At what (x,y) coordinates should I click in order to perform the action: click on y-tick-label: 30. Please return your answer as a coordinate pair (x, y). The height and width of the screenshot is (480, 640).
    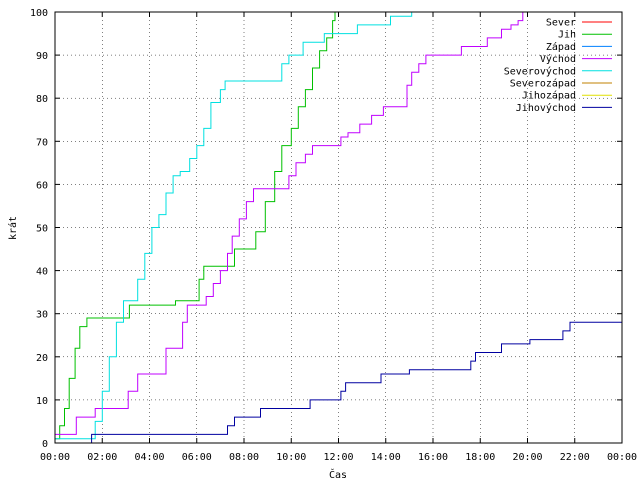
    Looking at the image, I should click on (42, 315).